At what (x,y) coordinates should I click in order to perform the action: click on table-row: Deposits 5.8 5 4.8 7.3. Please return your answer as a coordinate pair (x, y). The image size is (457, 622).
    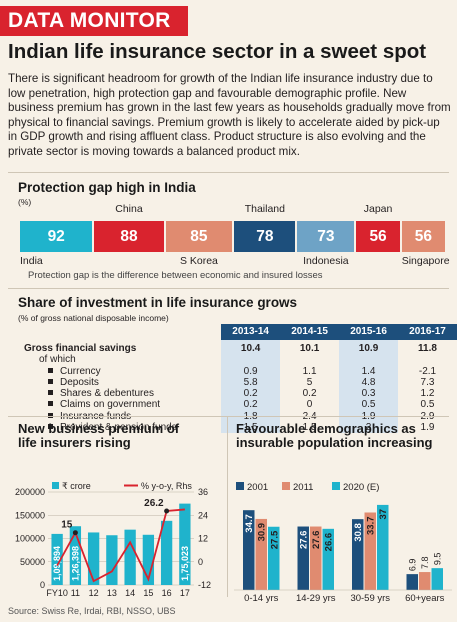
    Looking at the image, I should click on (239, 382).